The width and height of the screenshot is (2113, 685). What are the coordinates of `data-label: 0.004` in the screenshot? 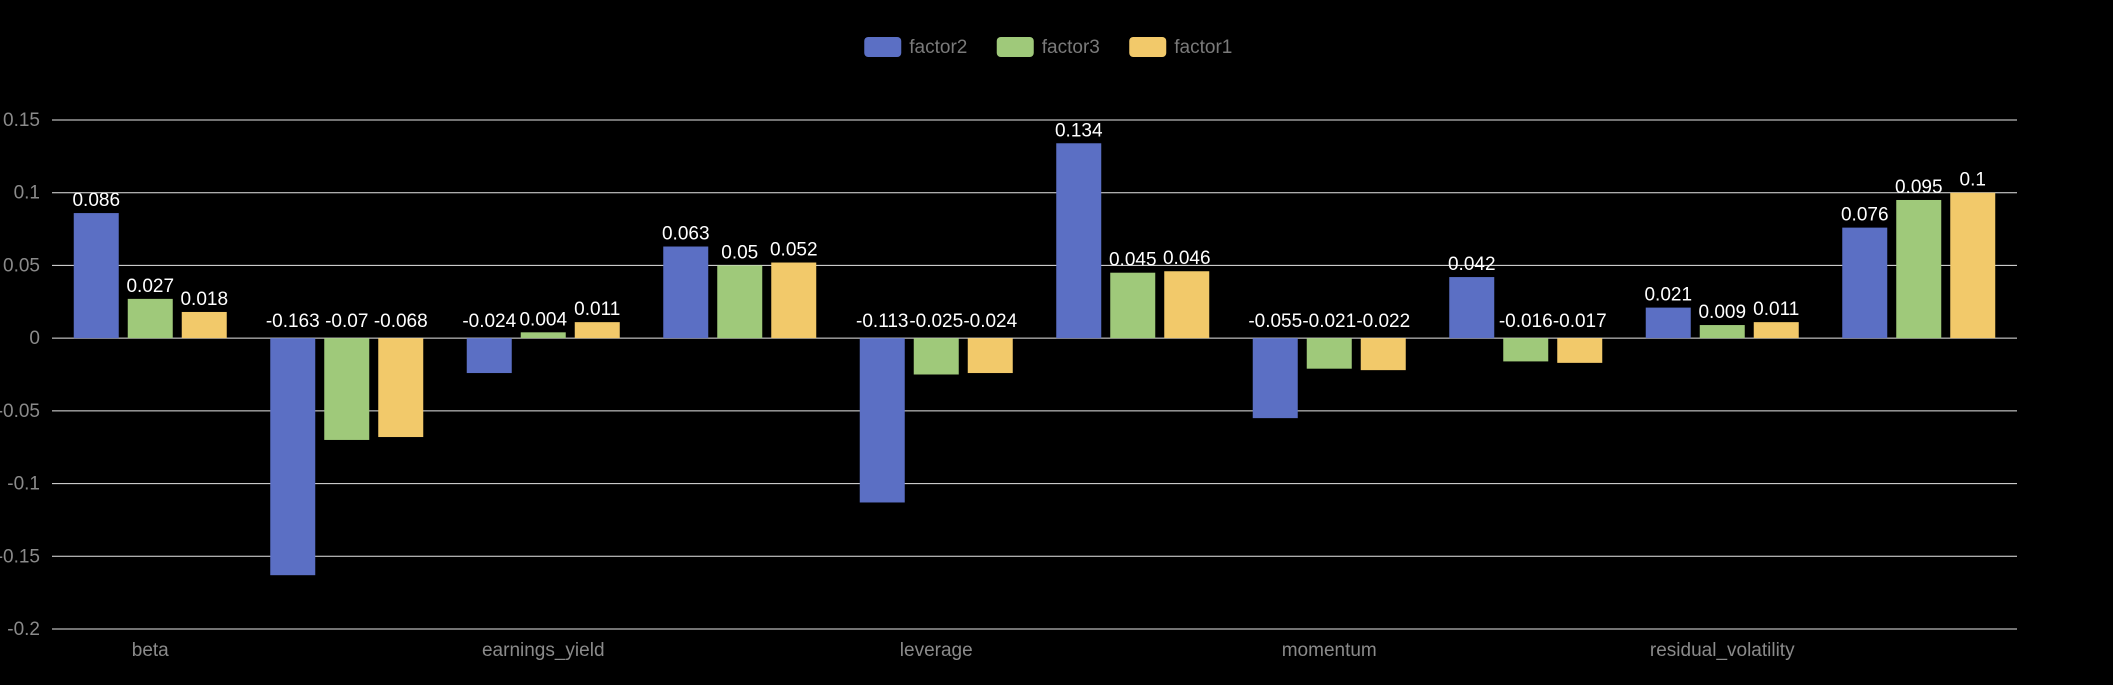 It's located at (543, 319).